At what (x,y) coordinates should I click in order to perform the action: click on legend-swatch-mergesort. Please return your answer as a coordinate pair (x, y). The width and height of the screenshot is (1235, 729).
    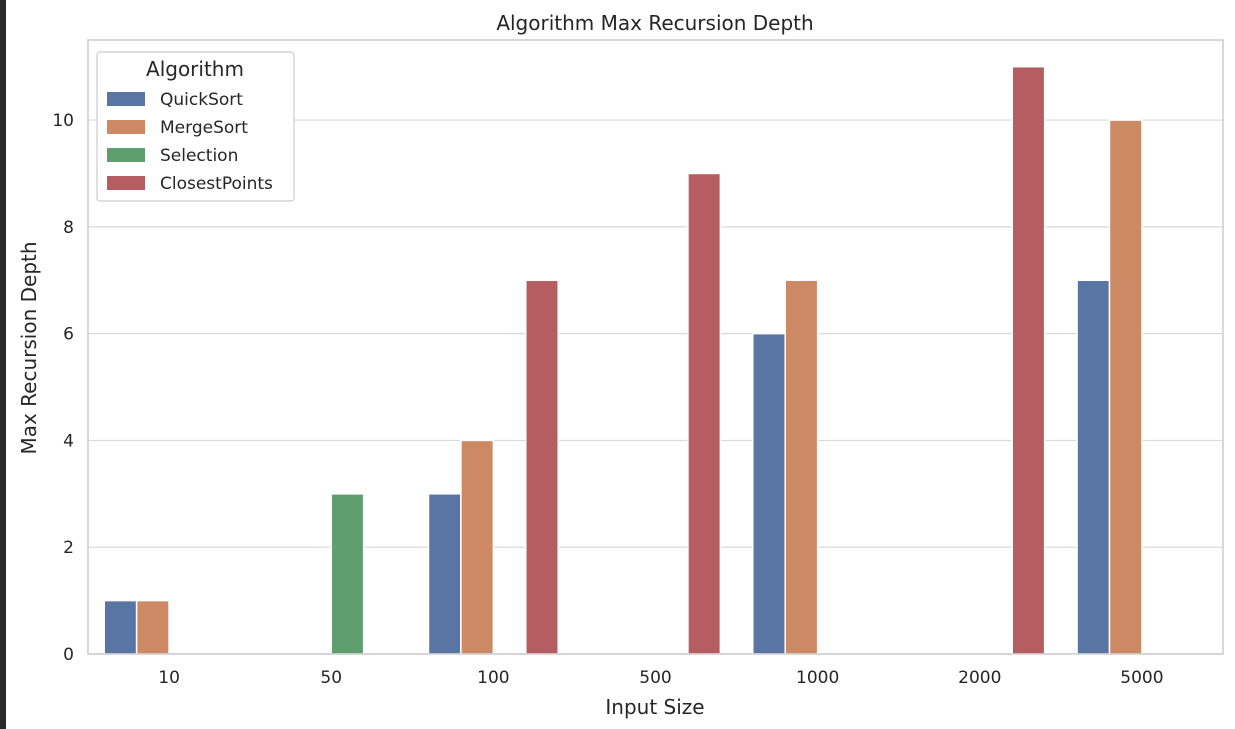
    Looking at the image, I should click on (126, 127).